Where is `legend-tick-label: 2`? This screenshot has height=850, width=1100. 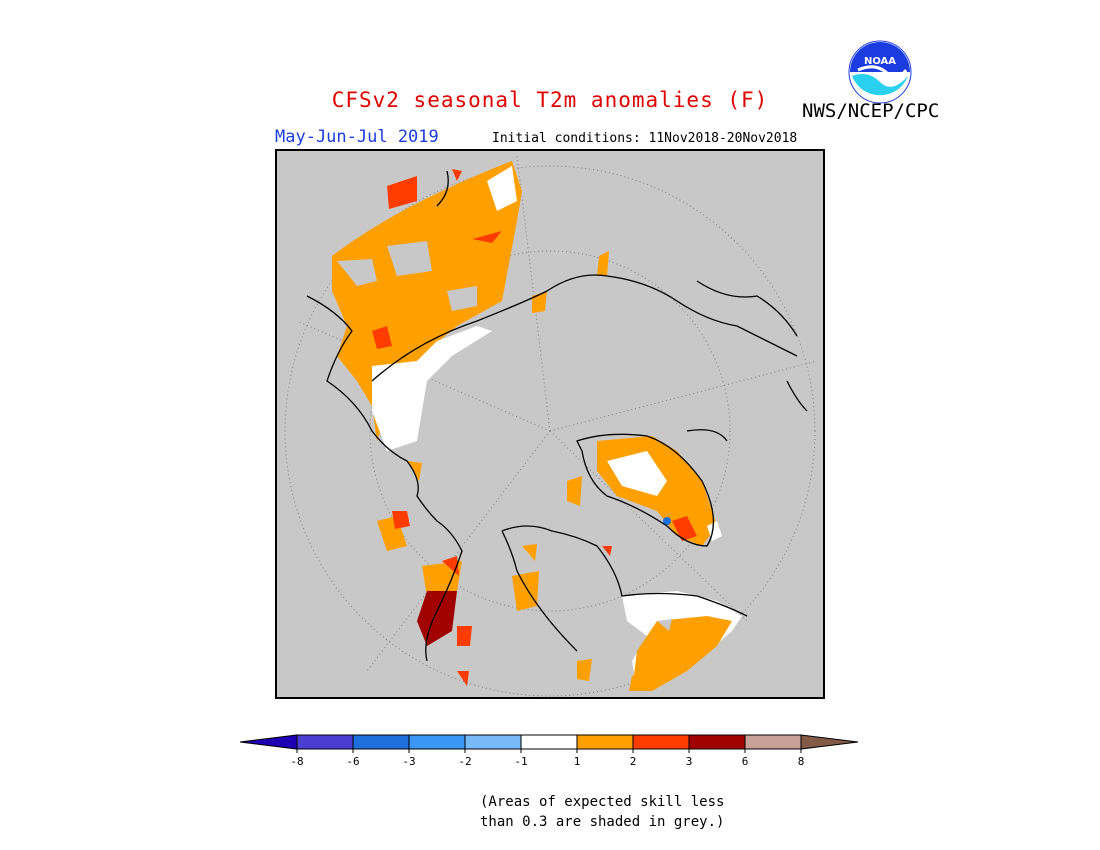 legend-tick-label: 2 is located at coordinates (633, 761).